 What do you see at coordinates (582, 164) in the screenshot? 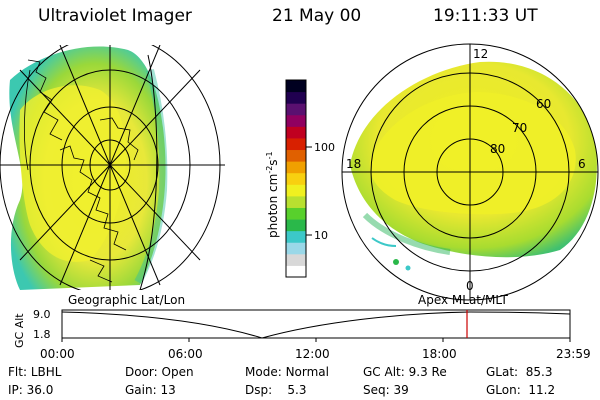
I see `mlt-label-6: 6` at bounding box center [582, 164].